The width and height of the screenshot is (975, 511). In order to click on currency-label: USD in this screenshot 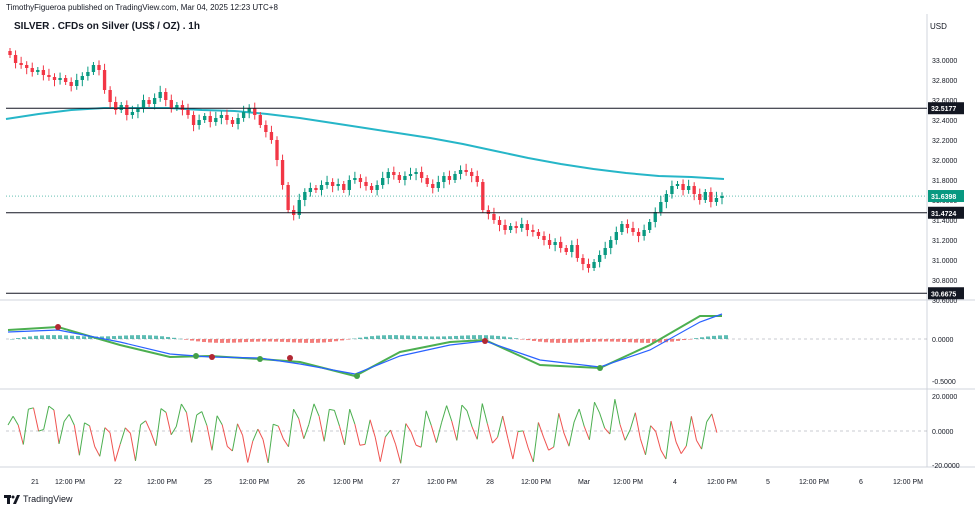, I will do `click(938, 26)`.